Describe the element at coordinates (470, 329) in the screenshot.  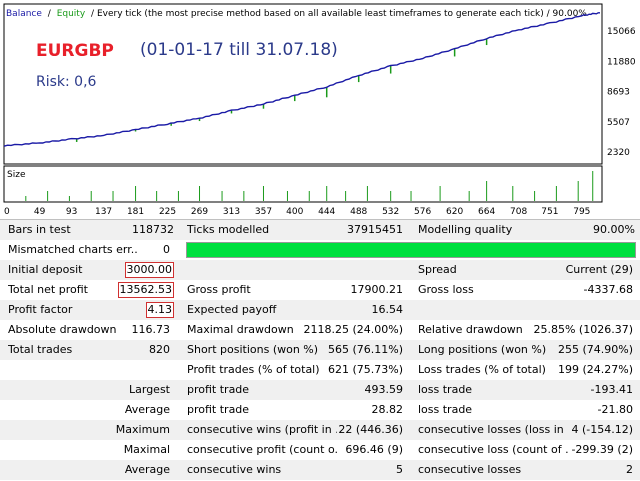
I see `relative-drawdown-label: Relative drawdown` at that location.